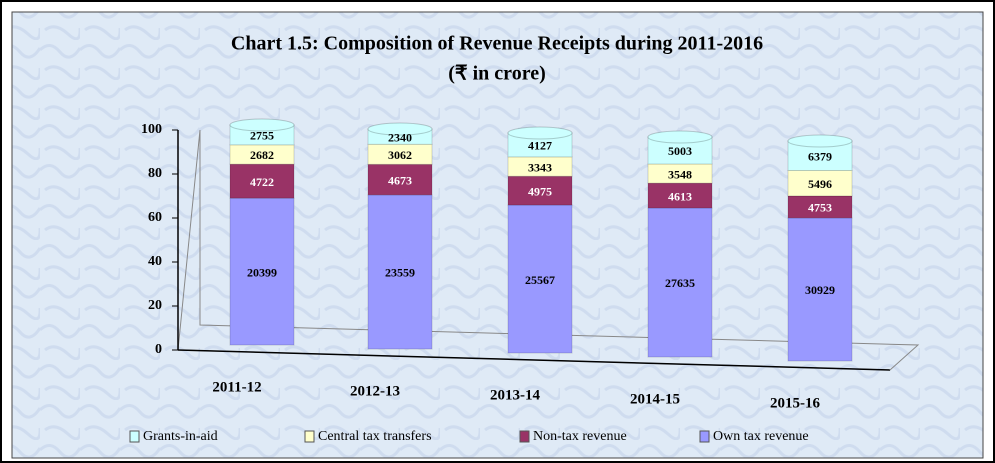  I want to click on data-label: 2755, so click(262, 136).